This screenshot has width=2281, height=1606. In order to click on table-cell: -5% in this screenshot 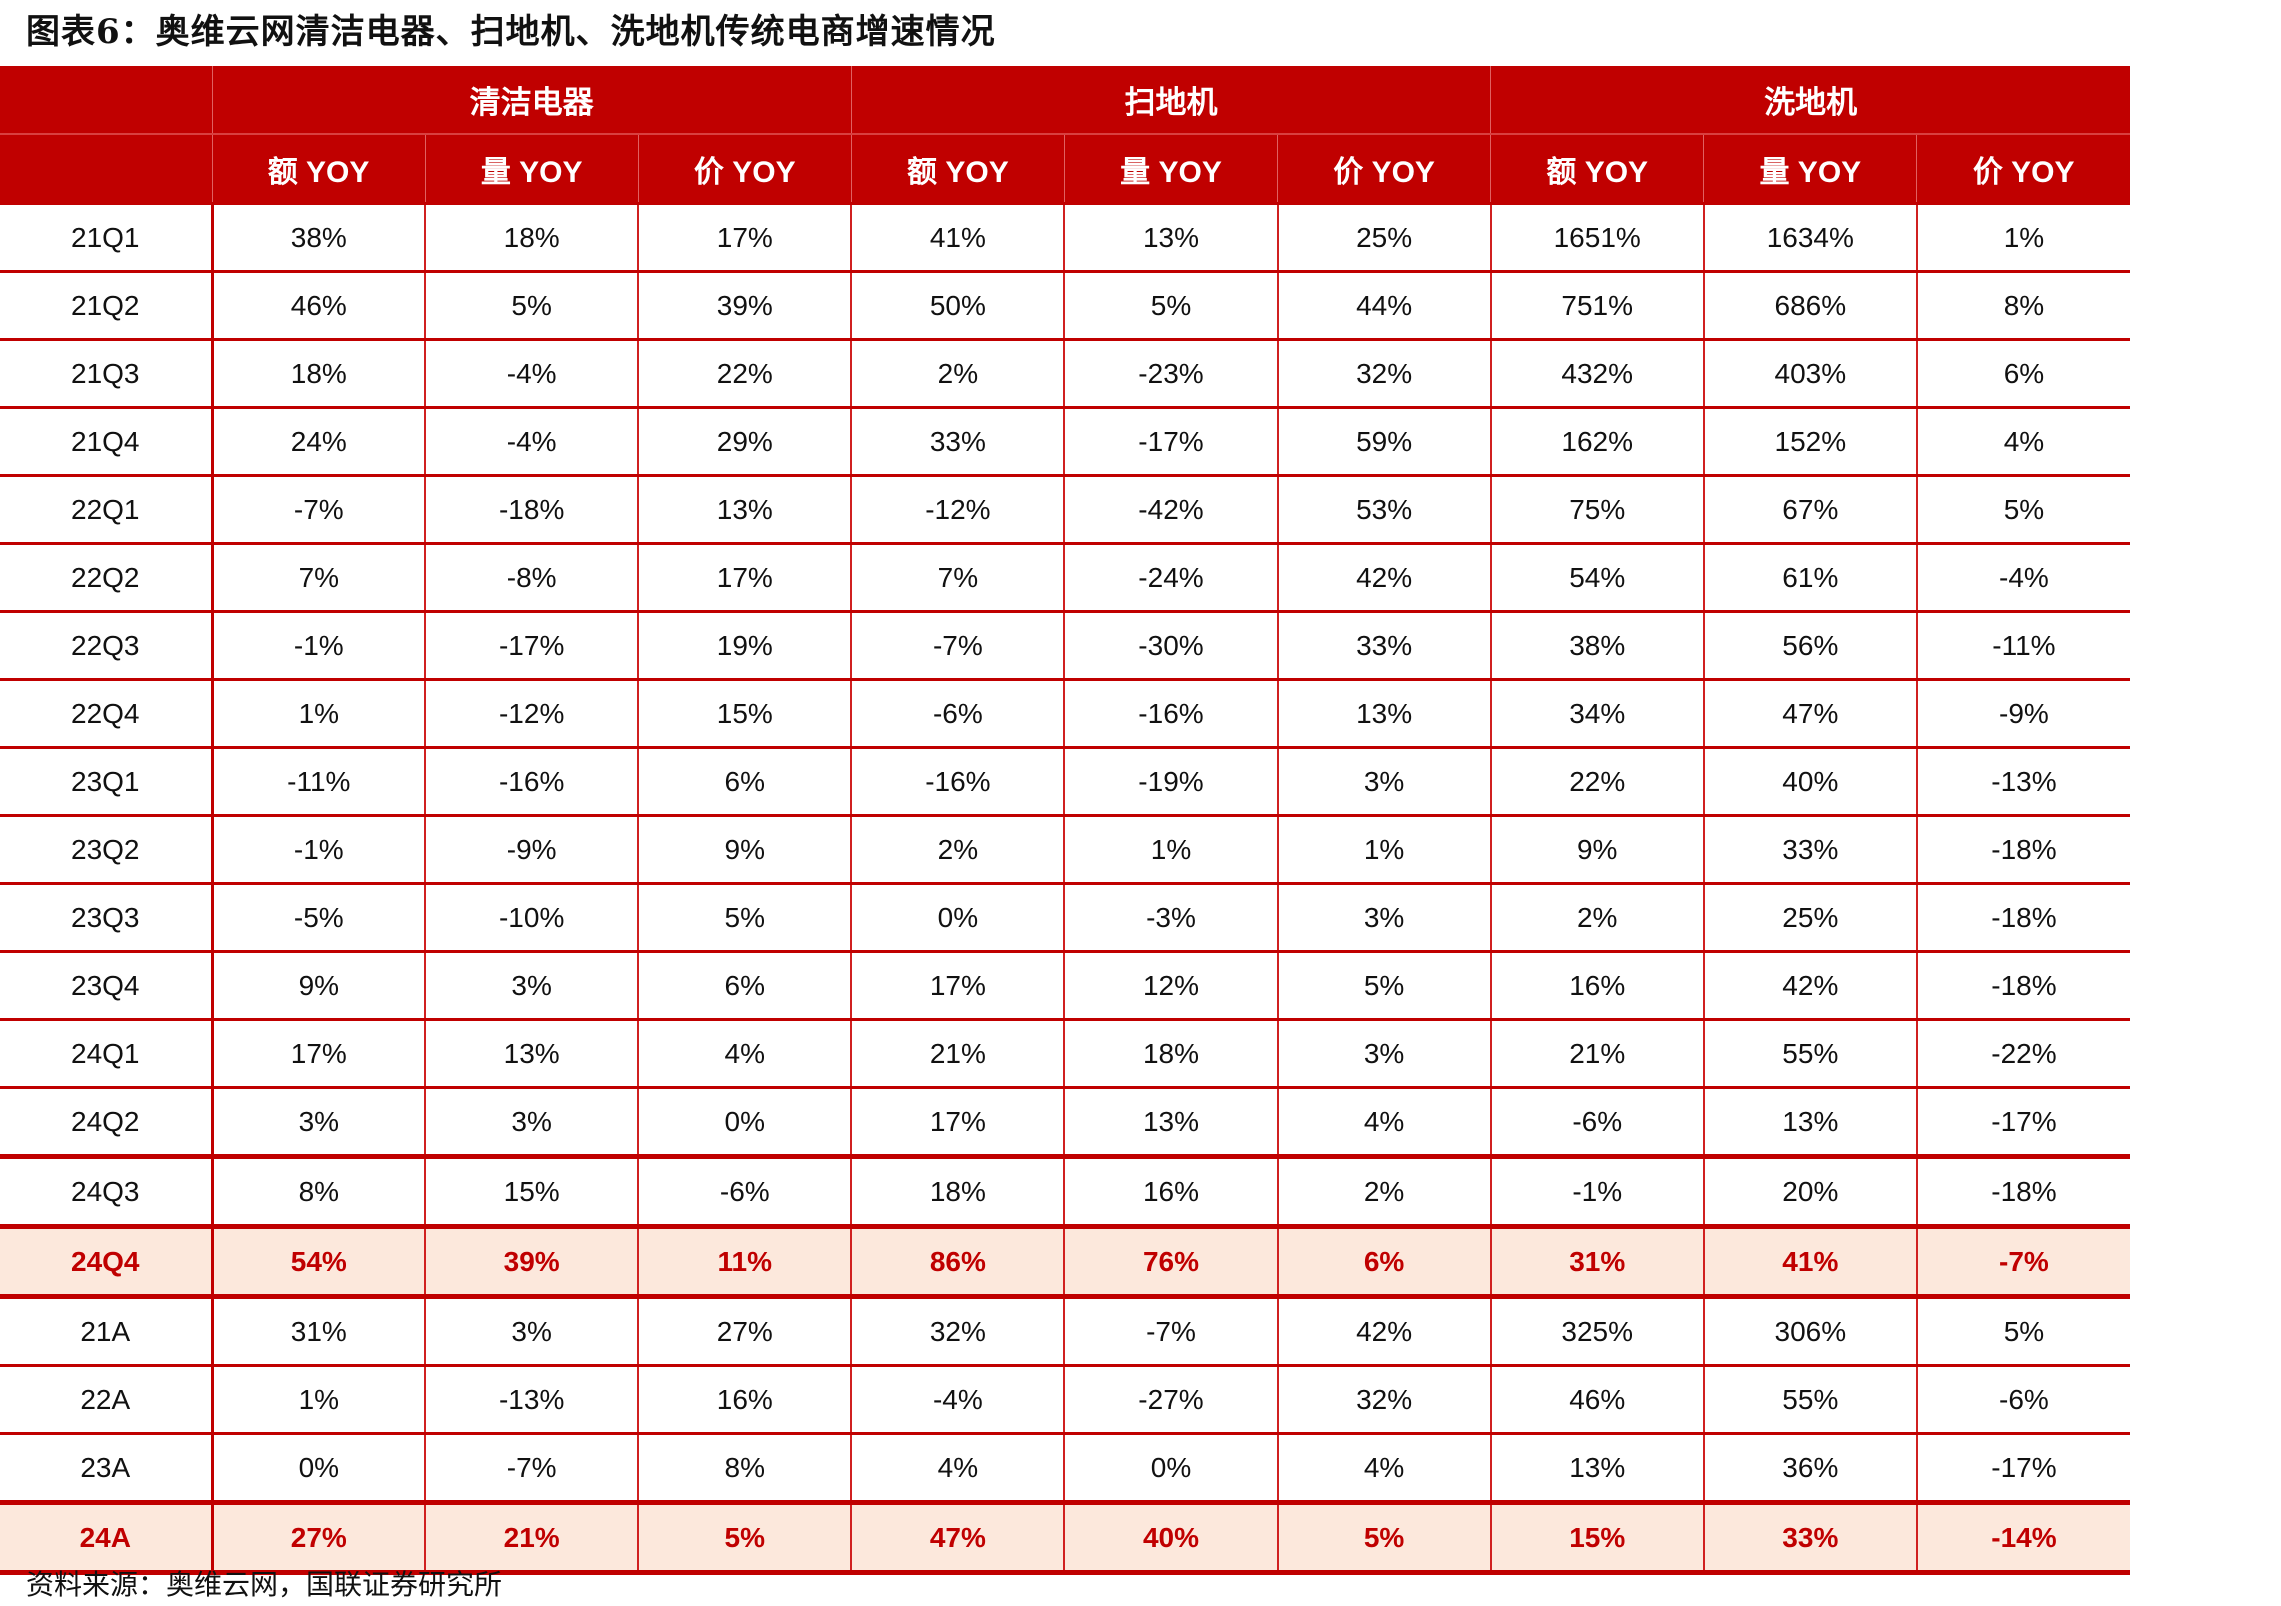, I will do `click(318, 917)`.